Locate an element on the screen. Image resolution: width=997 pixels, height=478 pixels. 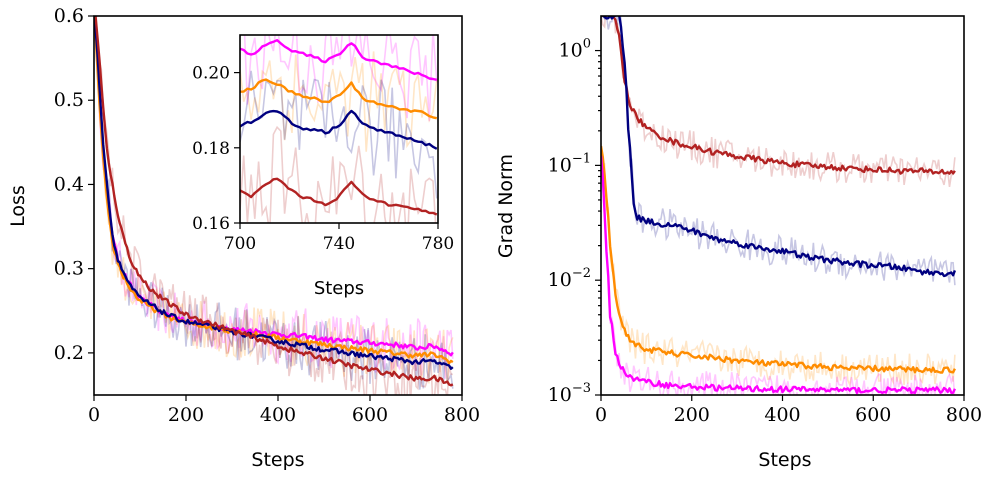
left-y-tick-label: 0.2 is located at coordinates (69, 353).